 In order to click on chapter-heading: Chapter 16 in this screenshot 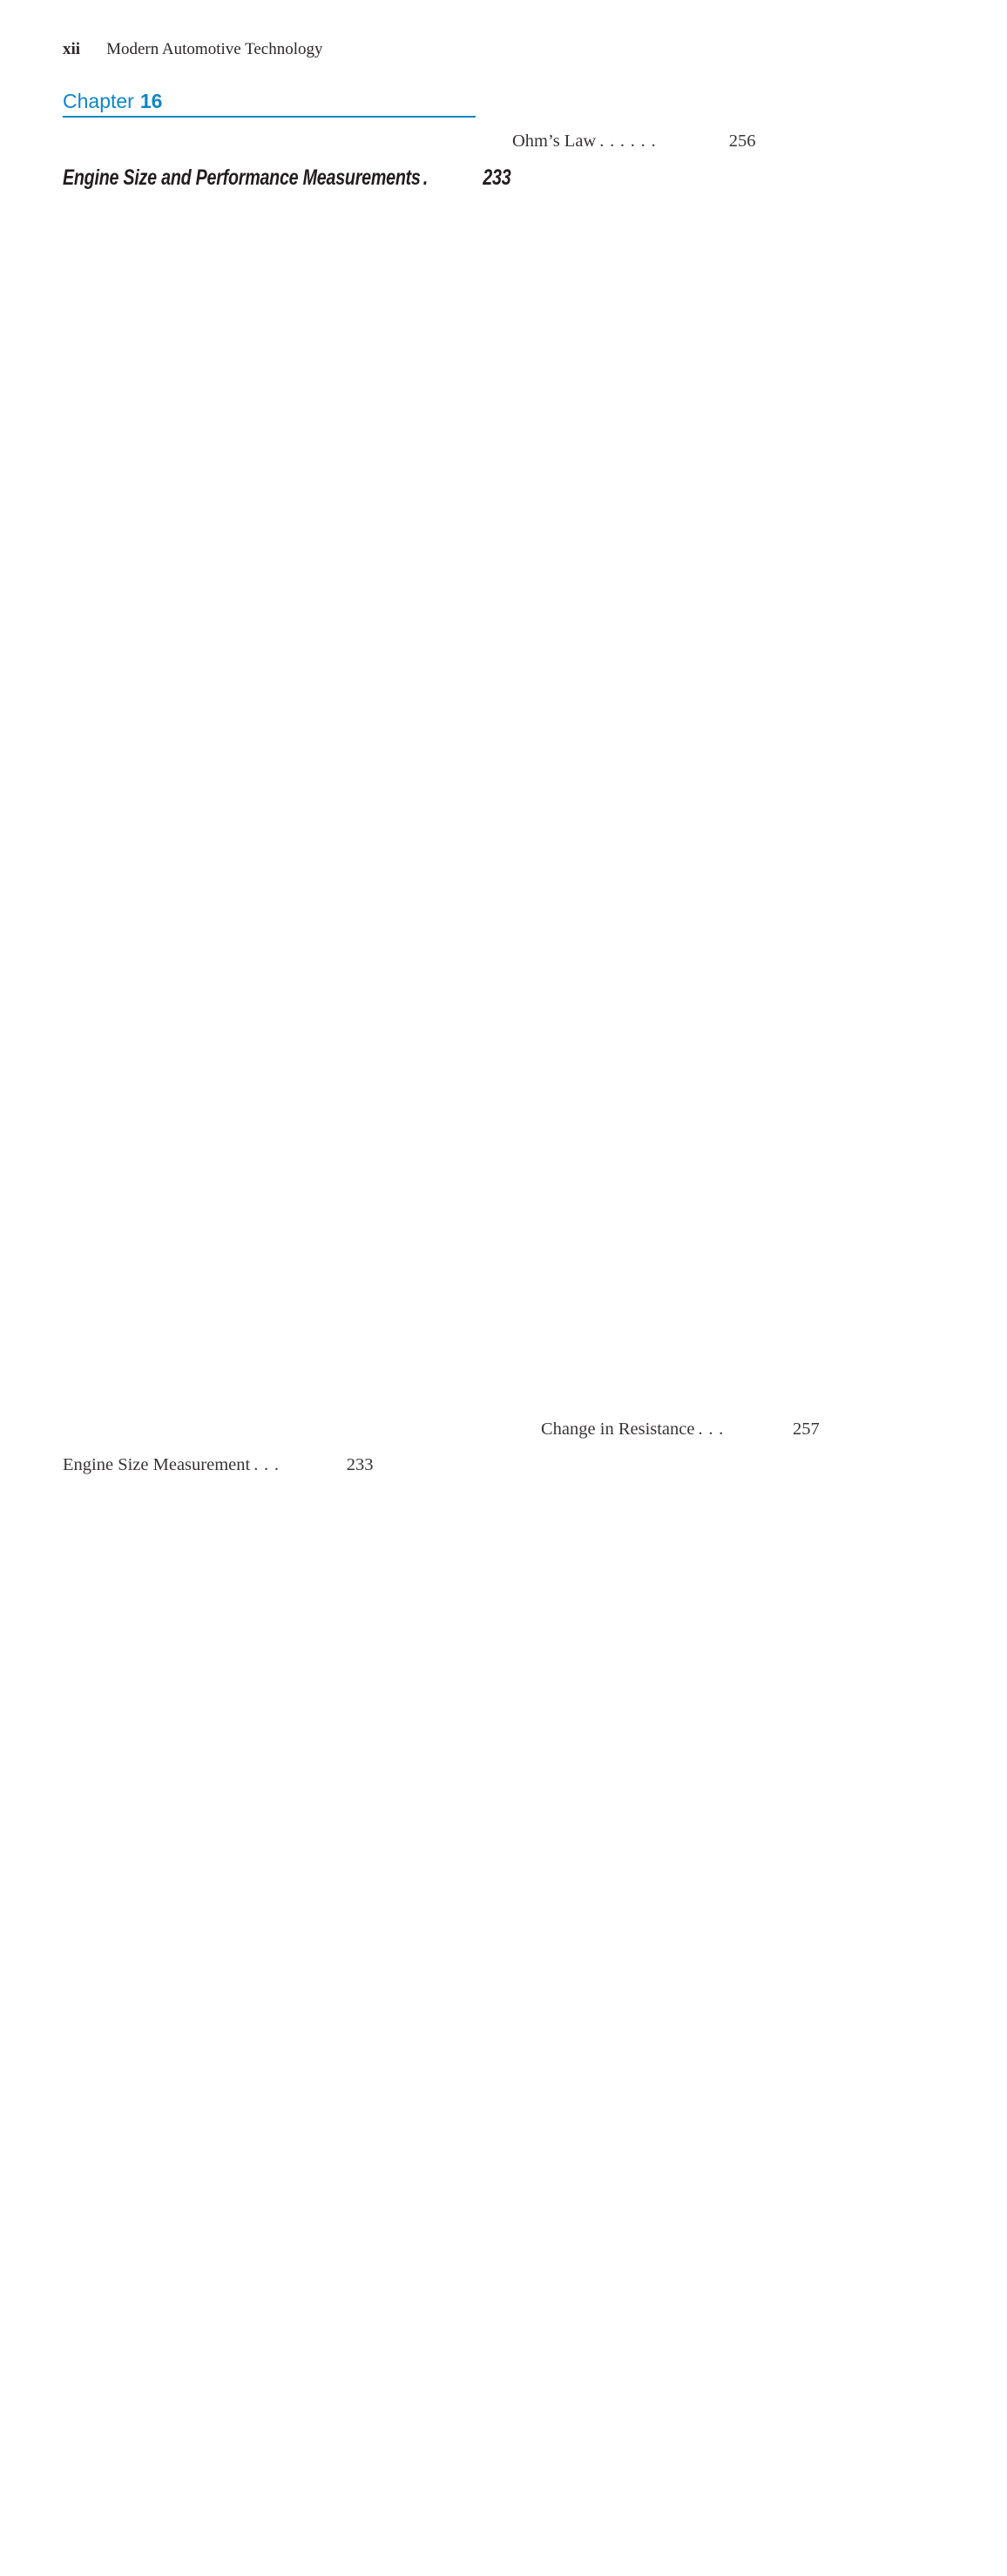, I will do `click(269, 104)`.